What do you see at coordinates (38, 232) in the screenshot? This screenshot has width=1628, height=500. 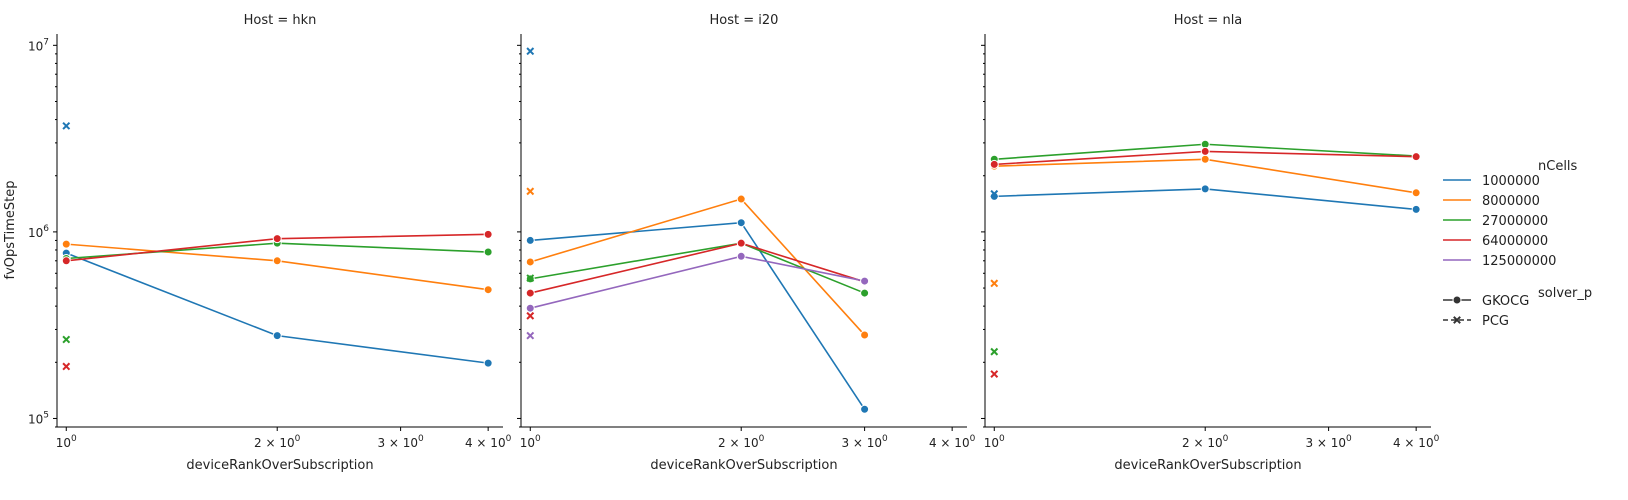 I see `y-tick-label: 10⁶` at bounding box center [38, 232].